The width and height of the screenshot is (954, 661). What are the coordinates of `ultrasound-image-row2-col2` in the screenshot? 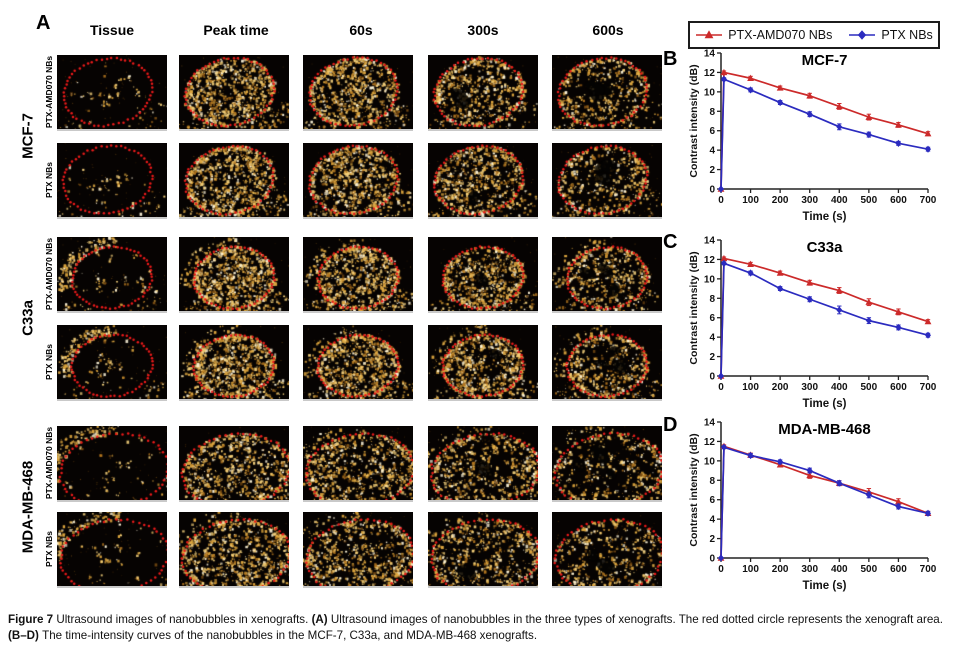 It's located at (234, 181).